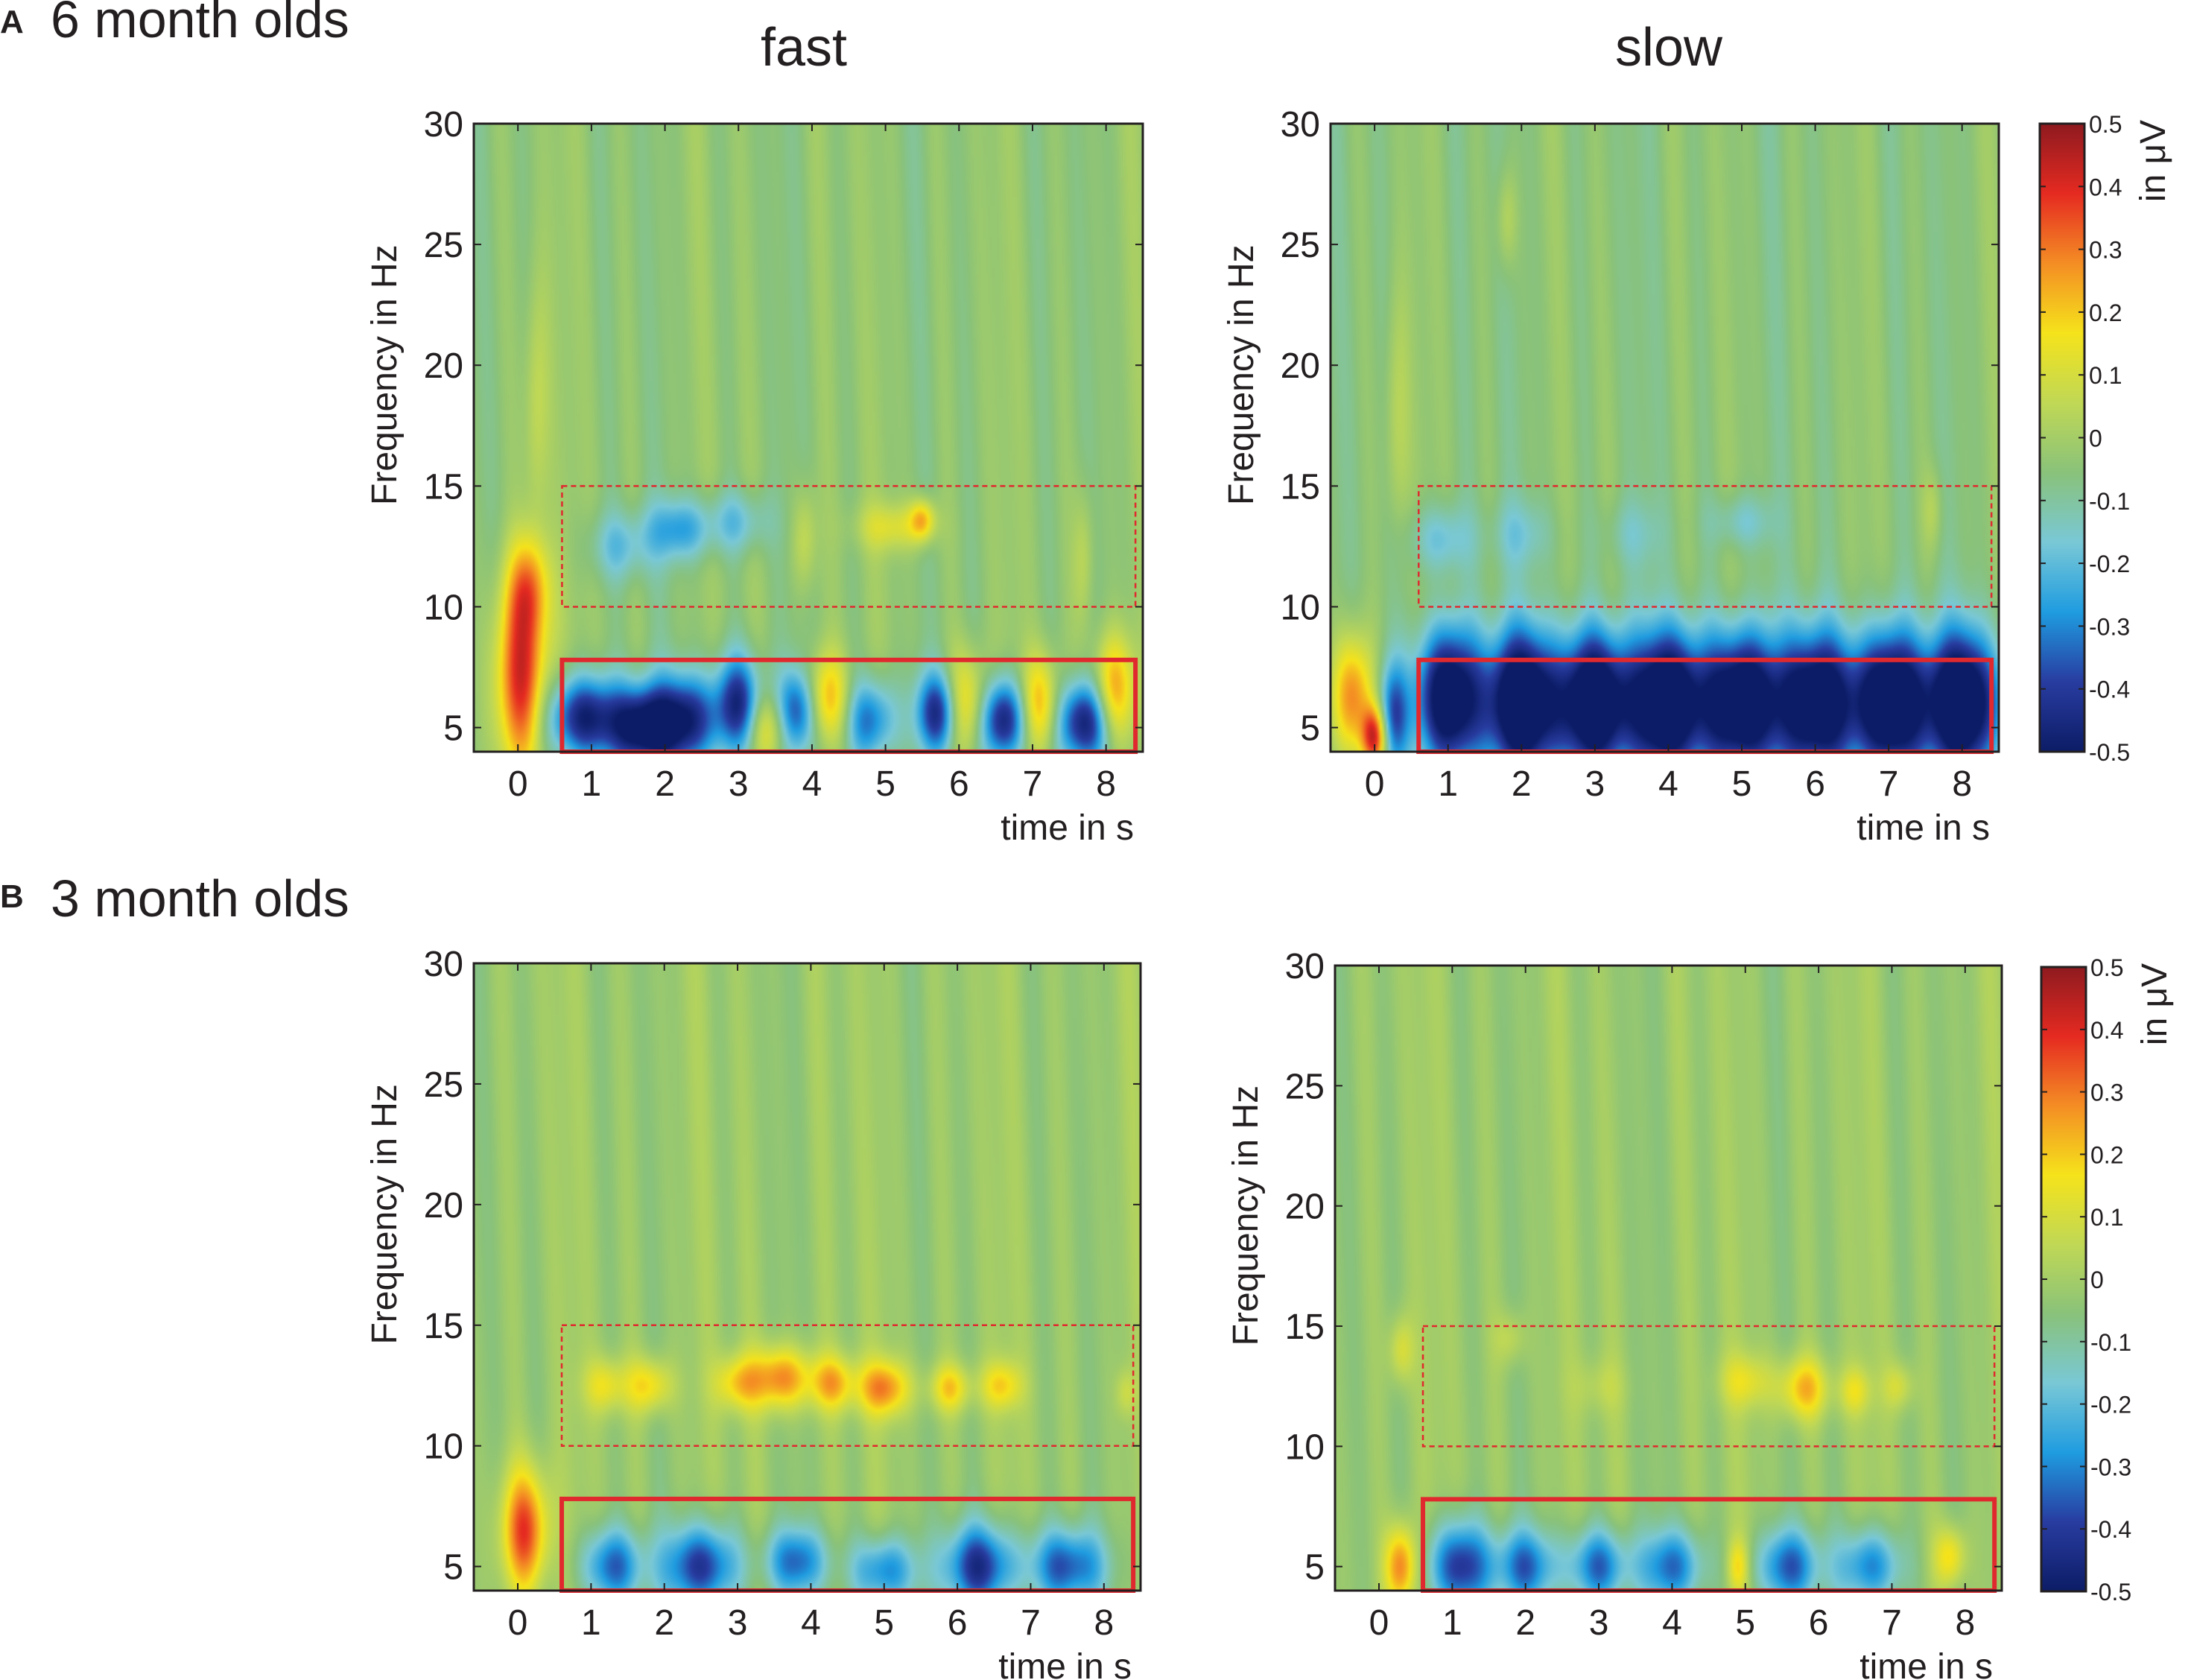  Describe the element at coordinates (2109, 626) in the screenshot. I see `colorbar-tick-label: -0.3` at that location.